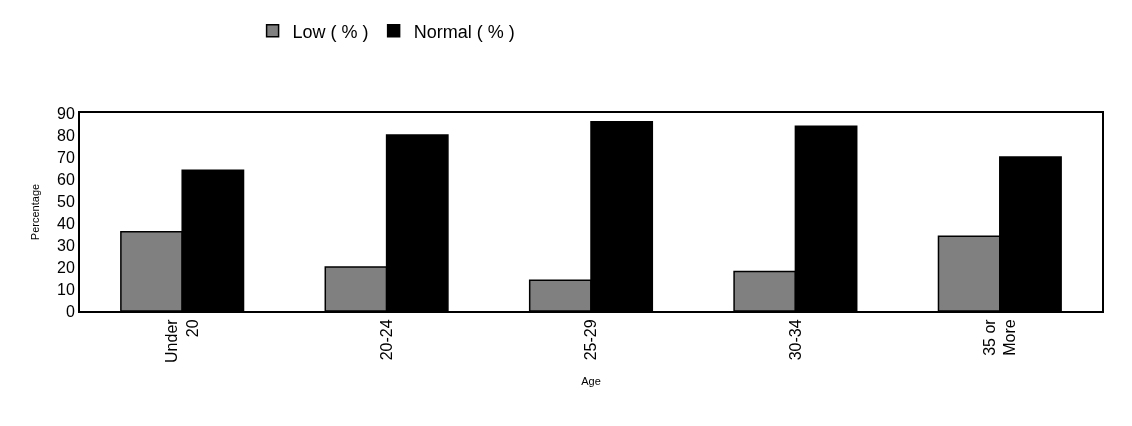 The image size is (1132, 426). What do you see at coordinates (330, 31) in the screenshot?
I see `legend-label: Low ( % )` at bounding box center [330, 31].